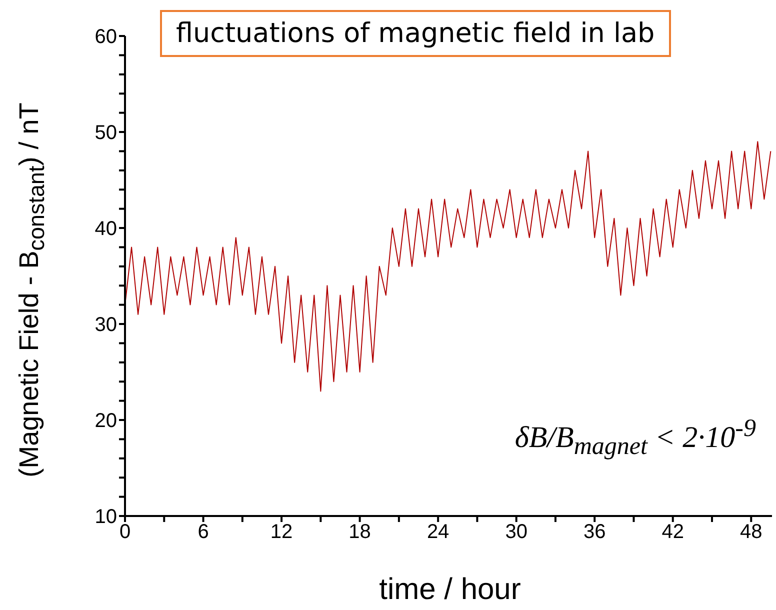  Describe the element at coordinates (105, 325) in the screenshot. I see `y-tick-label: 30` at that location.